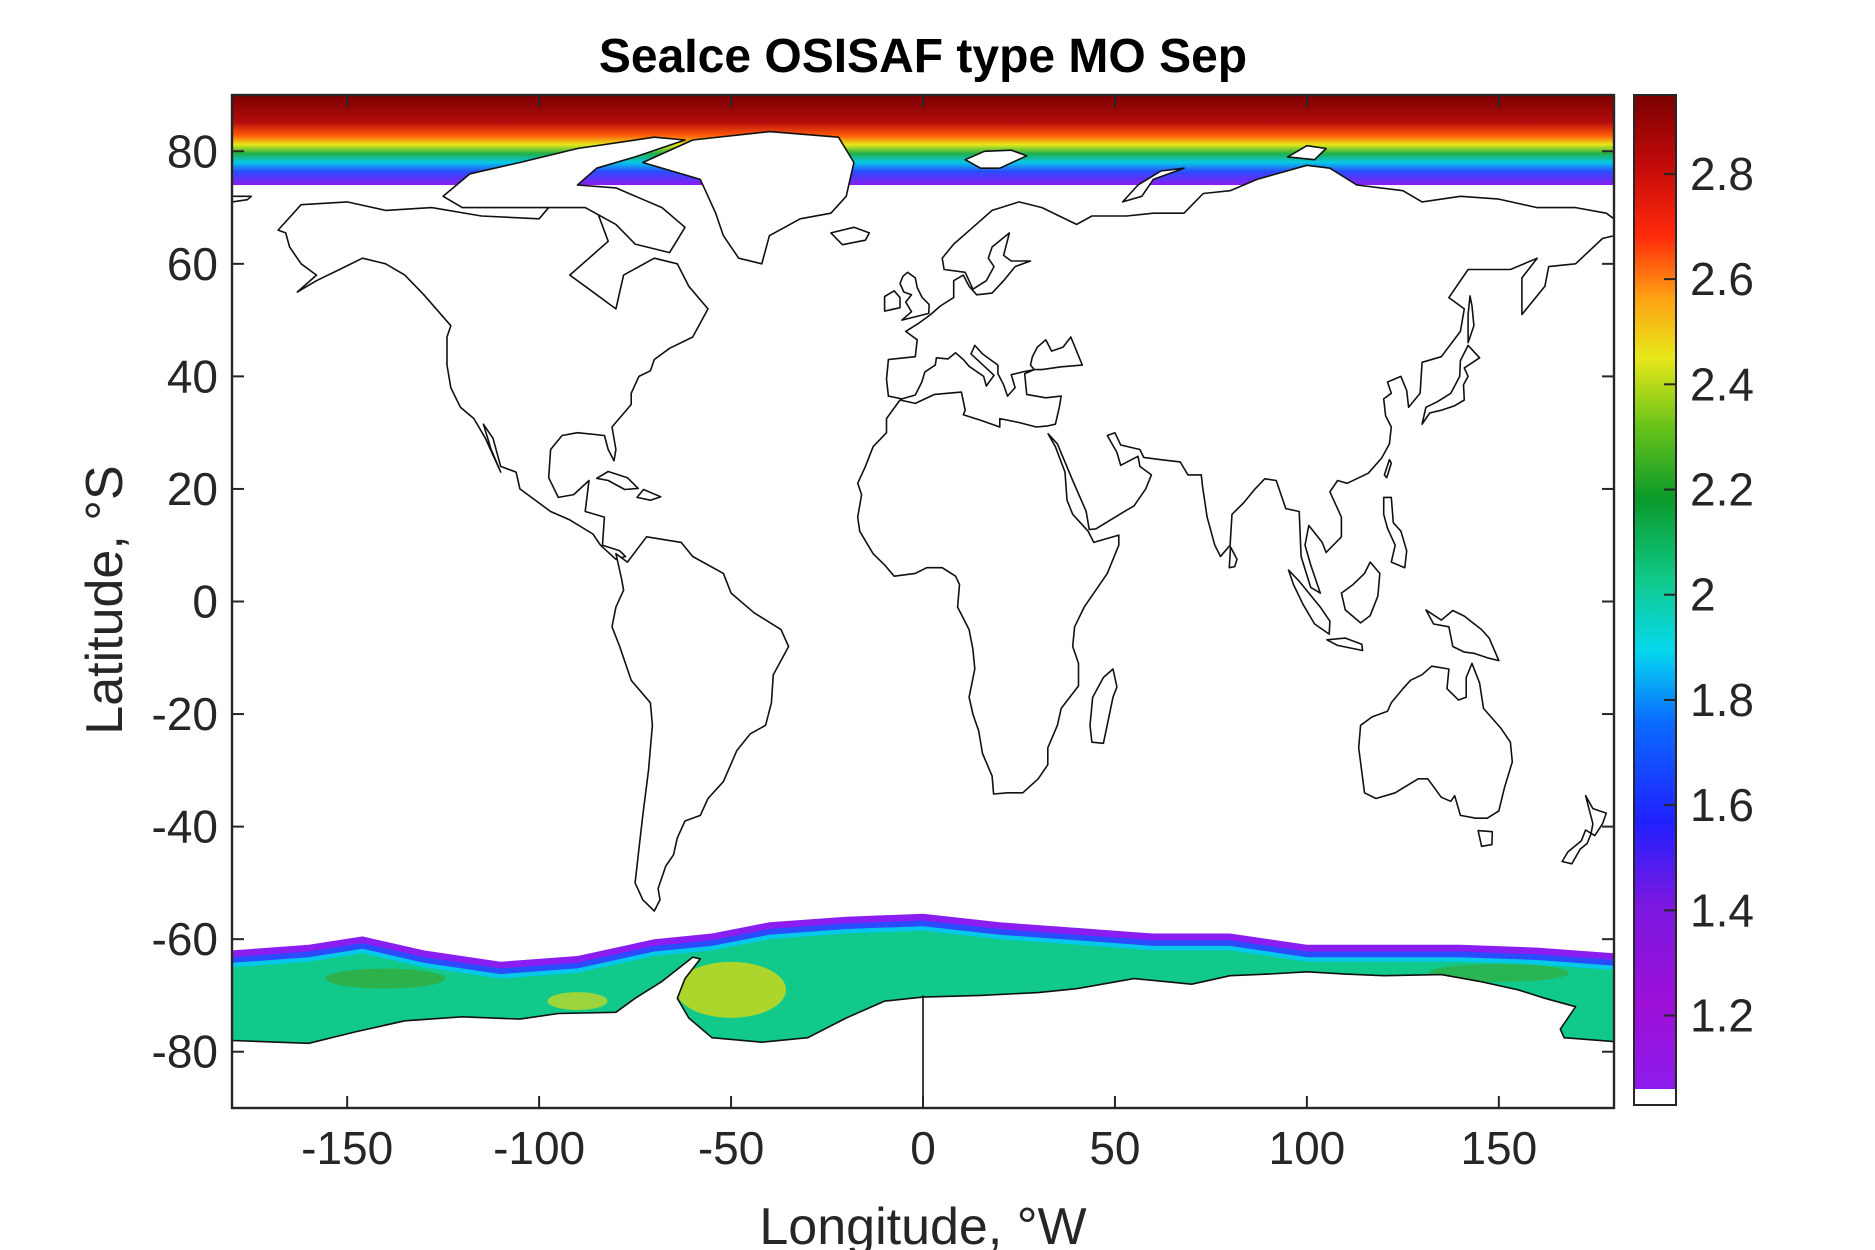 This screenshot has width=1875, height=1250. I want to click on landmass-svalbard, so click(996, 159).